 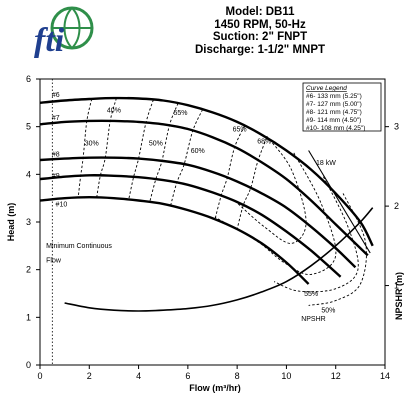 What do you see at coordinates (264, 141) in the screenshot?
I see `efficiency-label: 68%` at bounding box center [264, 141].